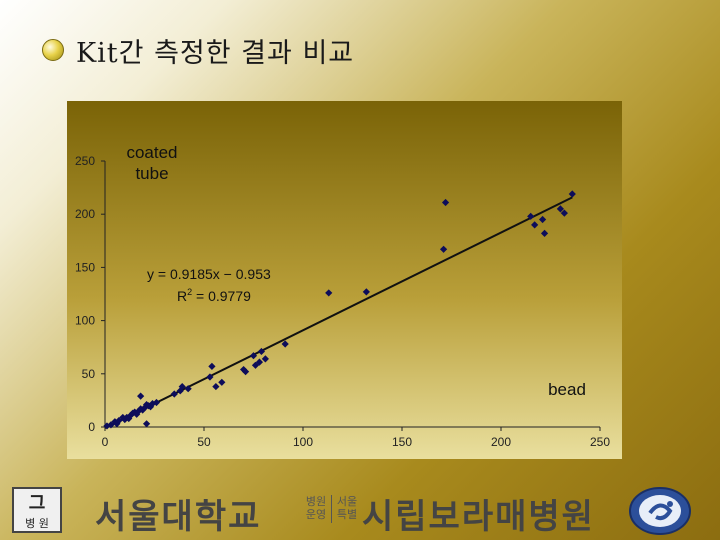 The image size is (720, 540). Describe the element at coordinates (214, 295) in the screenshot. I see `r-squared-label: R2 = 0.9779` at that location.